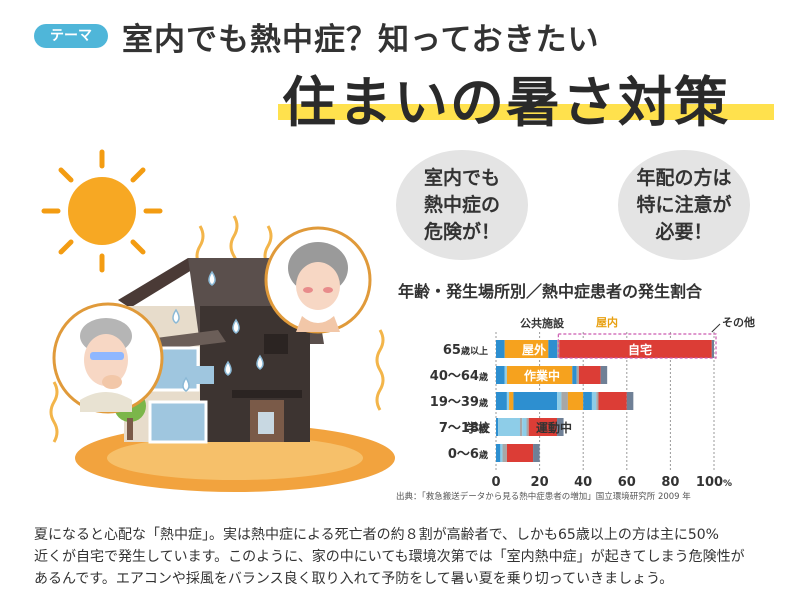 This screenshot has width=800, height=616. Describe the element at coordinates (554, 427) in the screenshot. I see `annotation-sports: 運動中` at that location.